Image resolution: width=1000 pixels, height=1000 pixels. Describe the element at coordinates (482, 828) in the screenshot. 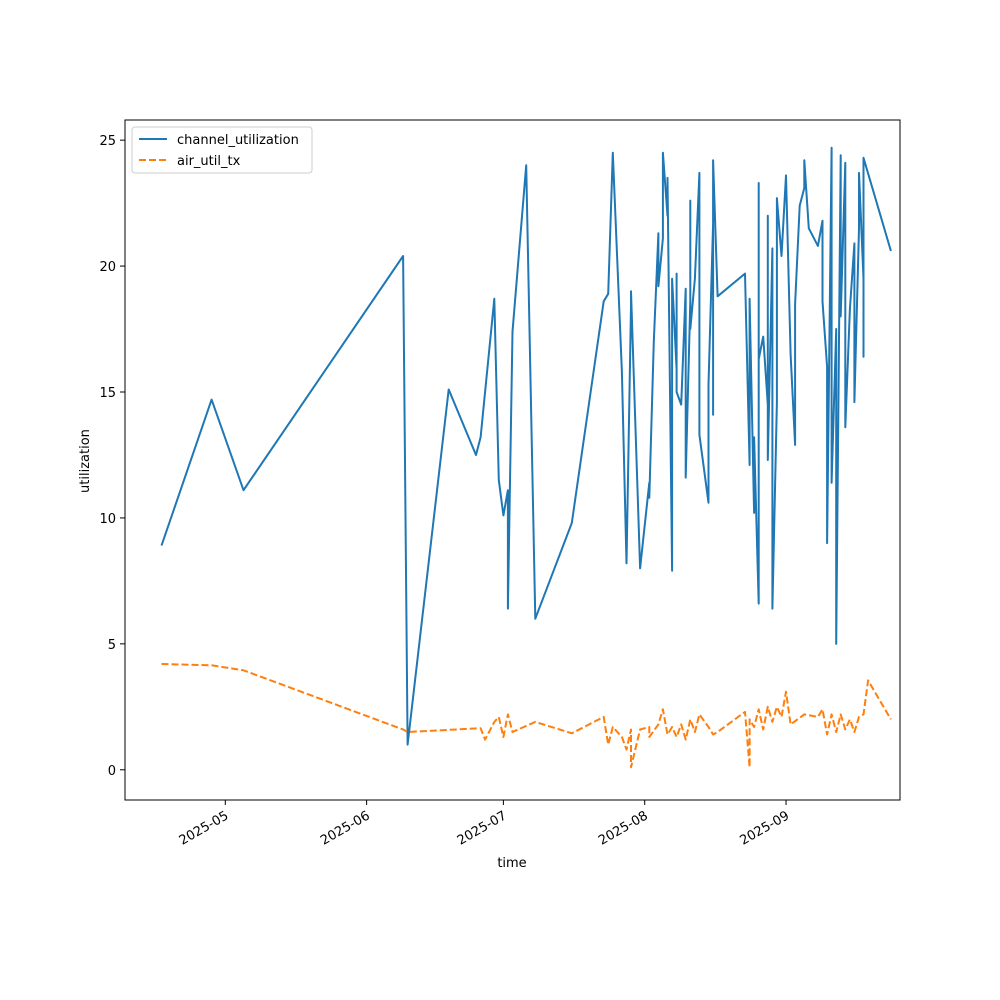

I see `x-tick-label: 2025-07` at that location.